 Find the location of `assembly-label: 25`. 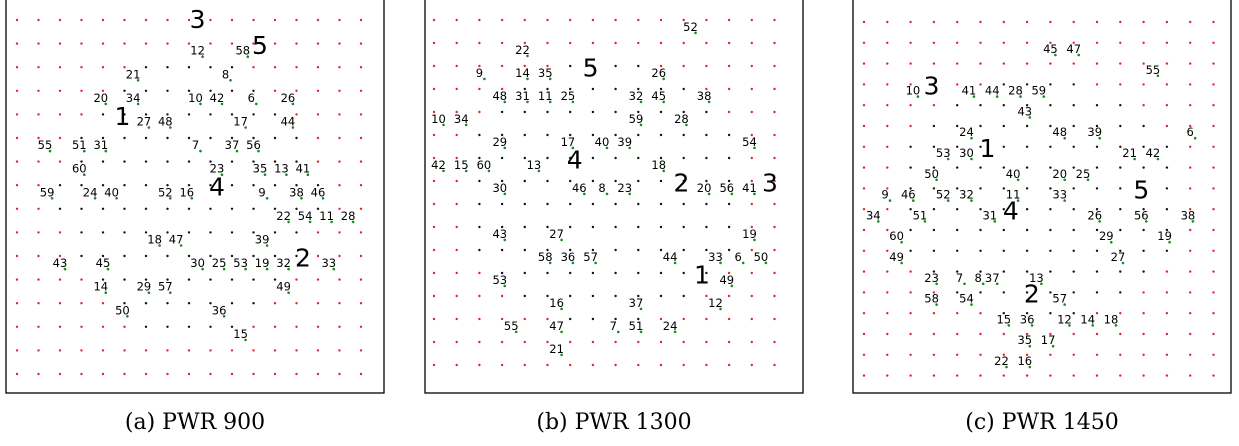

assembly-label: 25 is located at coordinates (568, 96).